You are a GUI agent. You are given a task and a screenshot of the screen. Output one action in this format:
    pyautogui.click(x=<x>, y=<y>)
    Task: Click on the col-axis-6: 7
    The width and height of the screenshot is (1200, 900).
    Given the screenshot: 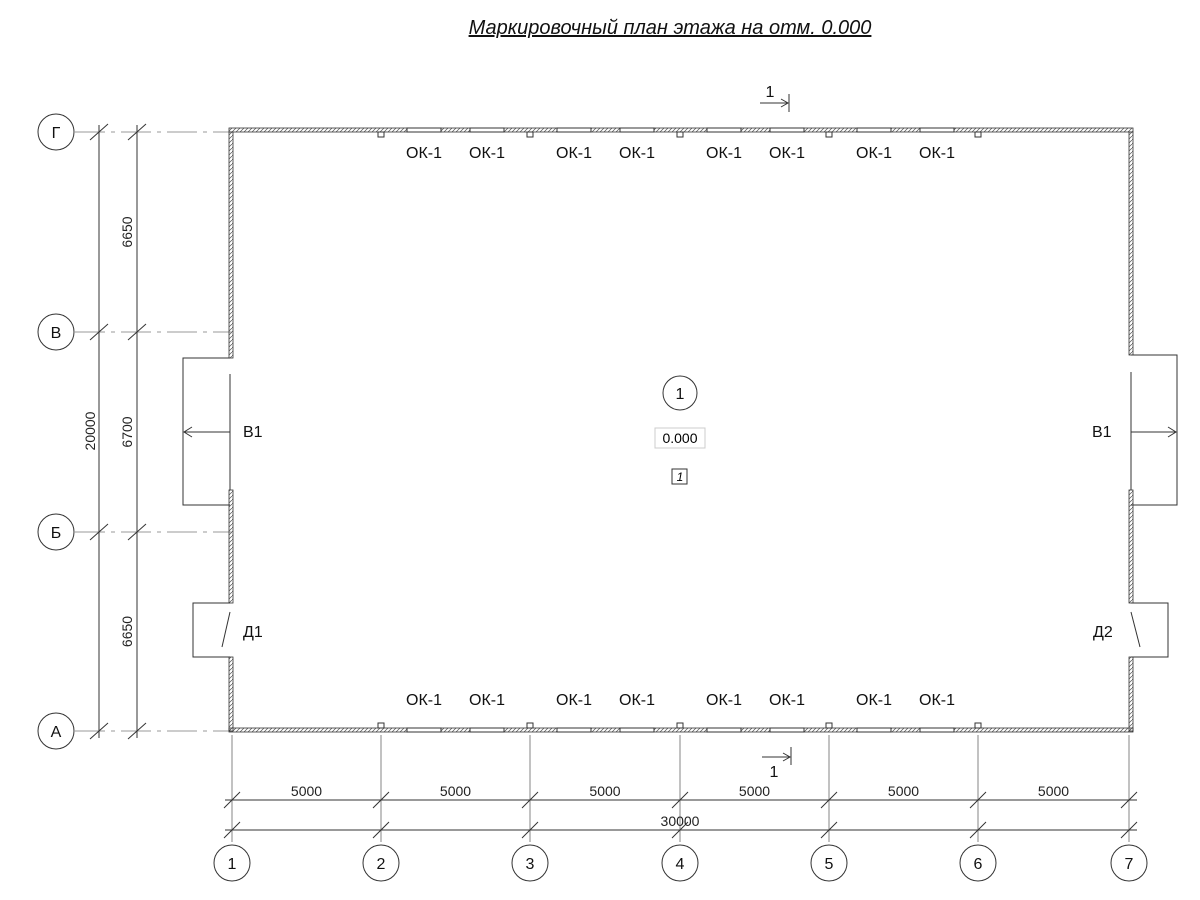 What is the action you would take?
    pyautogui.click(x=1129, y=808)
    